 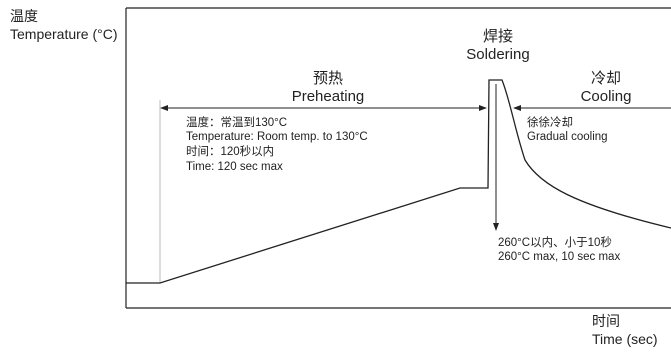 I want to click on soldering-title-zh: 焊接, so click(x=497, y=36).